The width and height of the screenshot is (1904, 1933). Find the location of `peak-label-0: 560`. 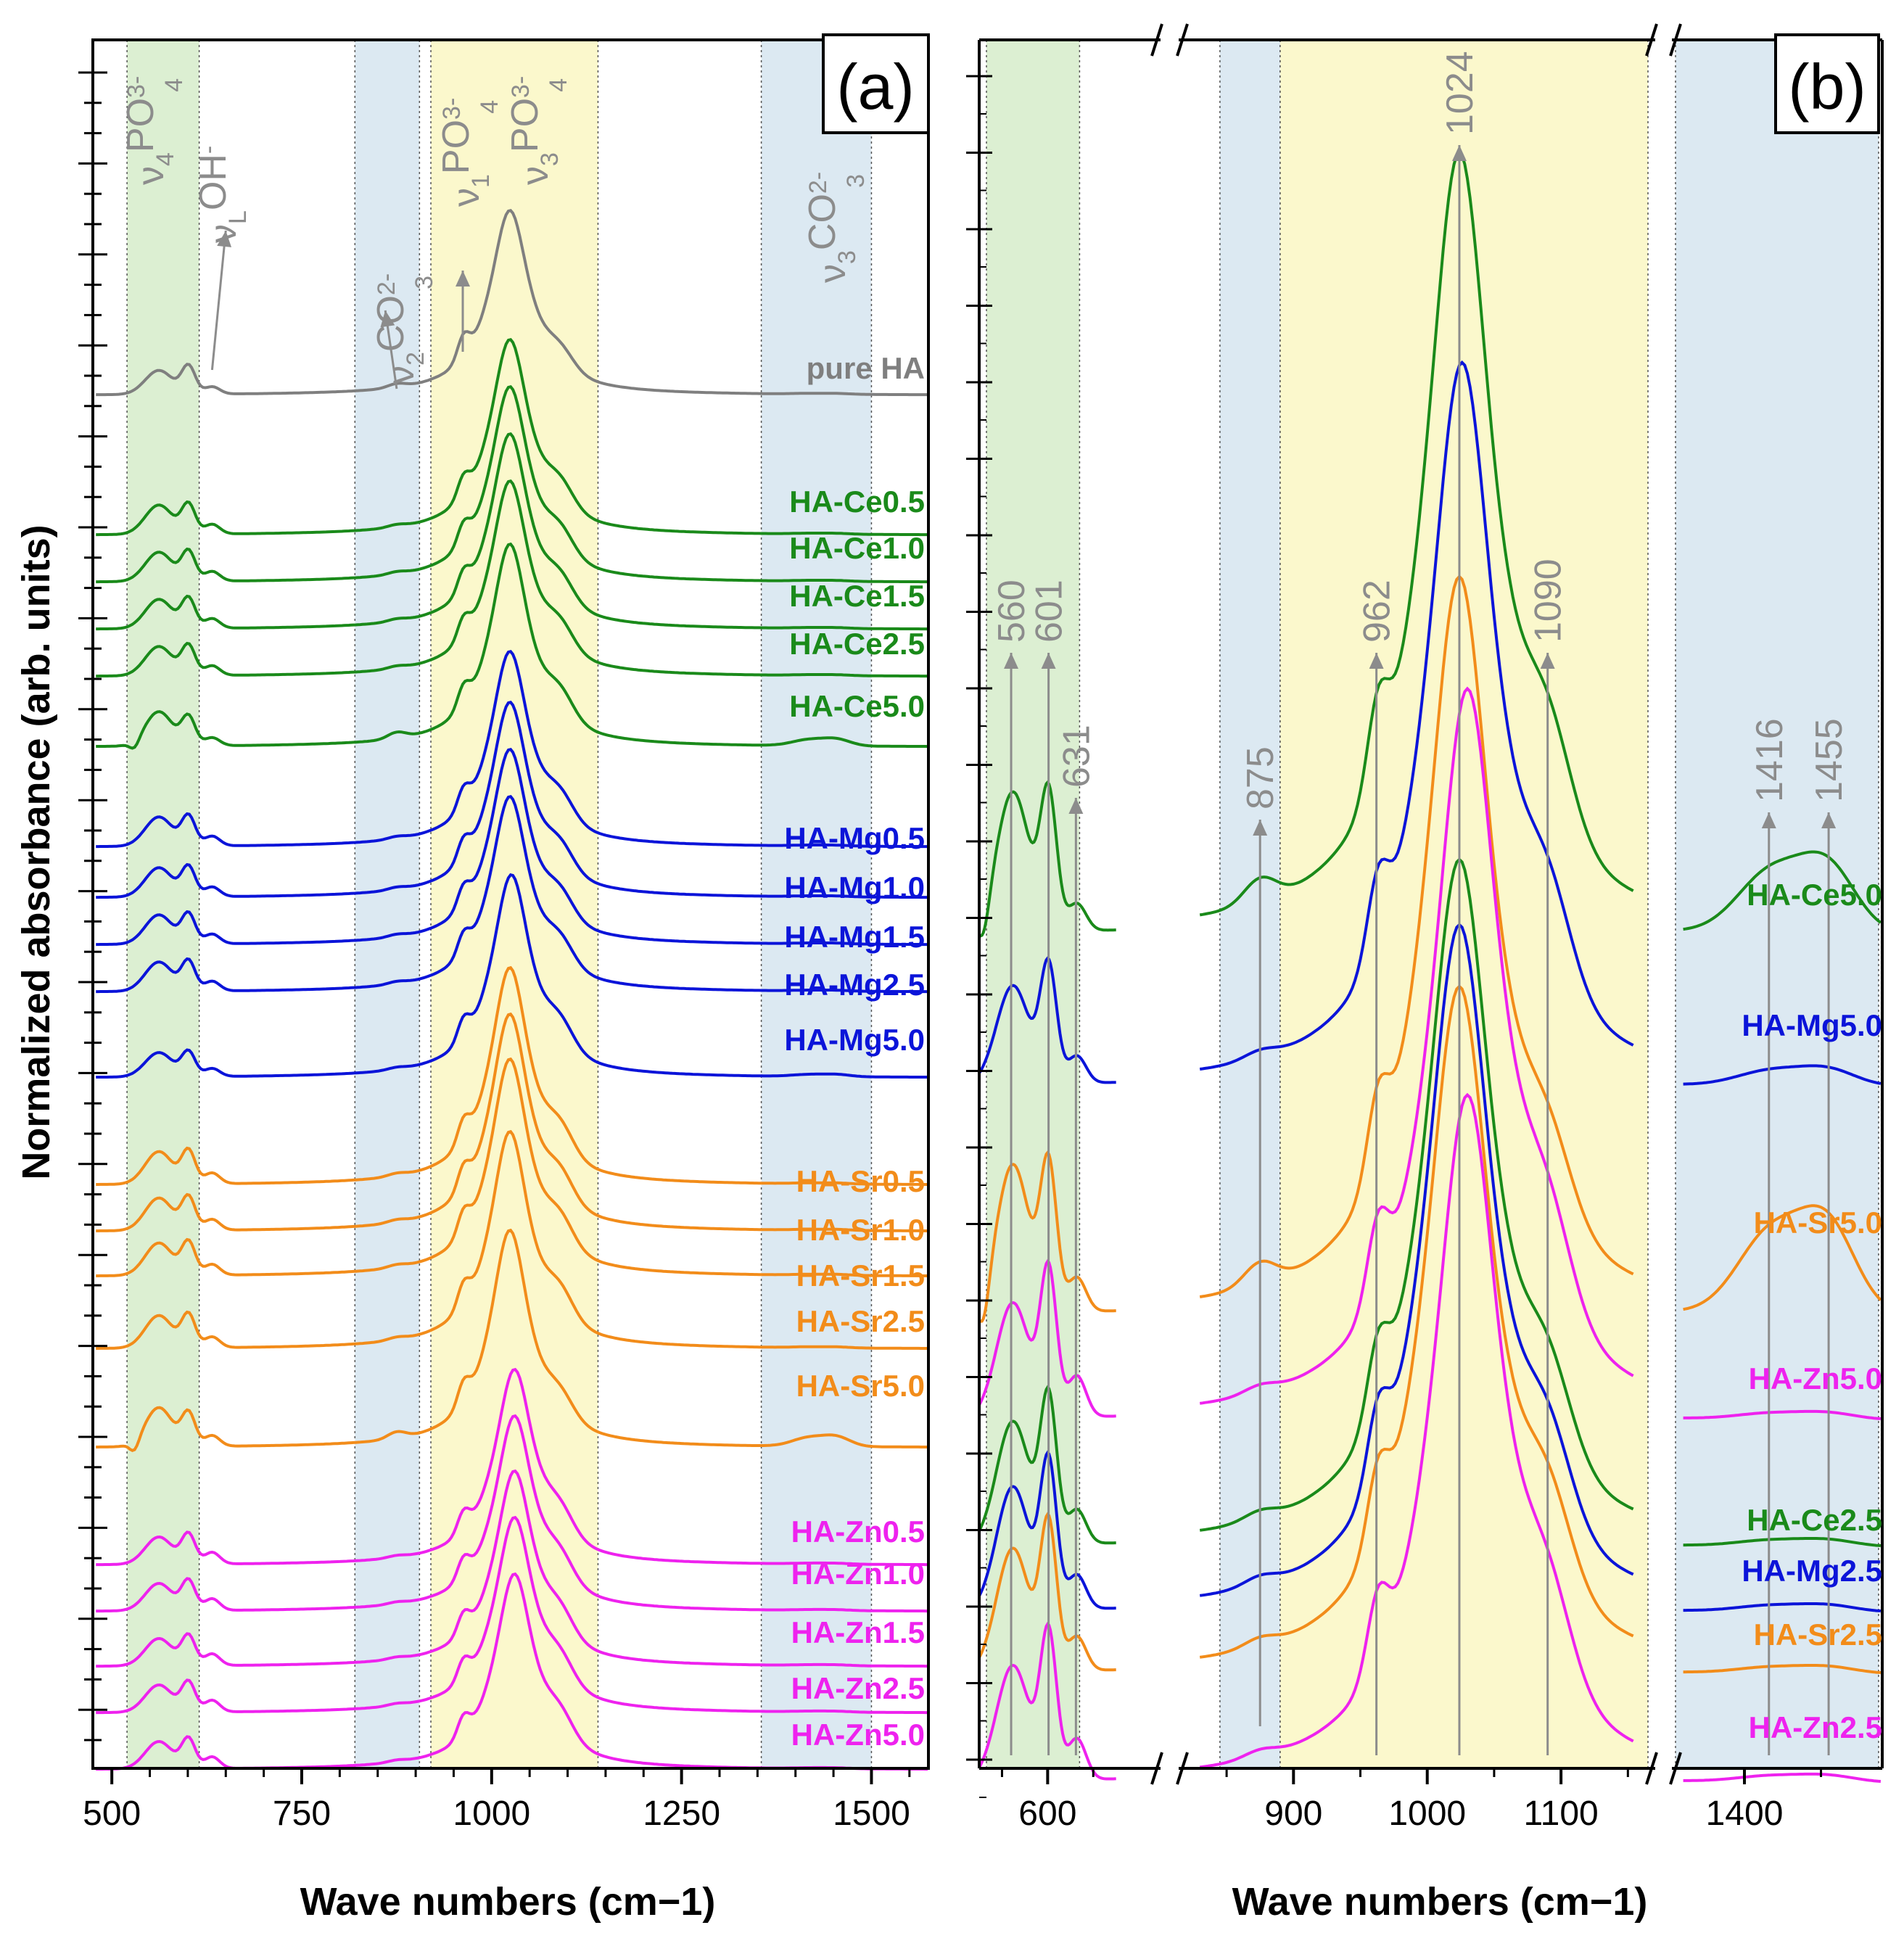

peak-label-0: 560 is located at coordinates (1012, 611).